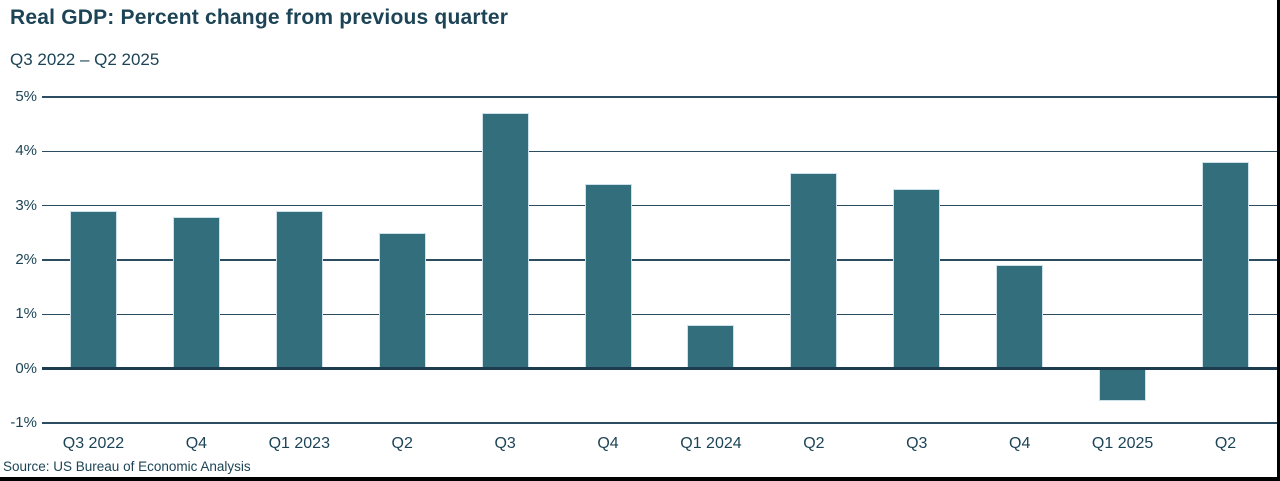 The height and width of the screenshot is (481, 1280). What do you see at coordinates (26, 96) in the screenshot?
I see `y-axis-tick-label: 5%` at bounding box center [26, 96].